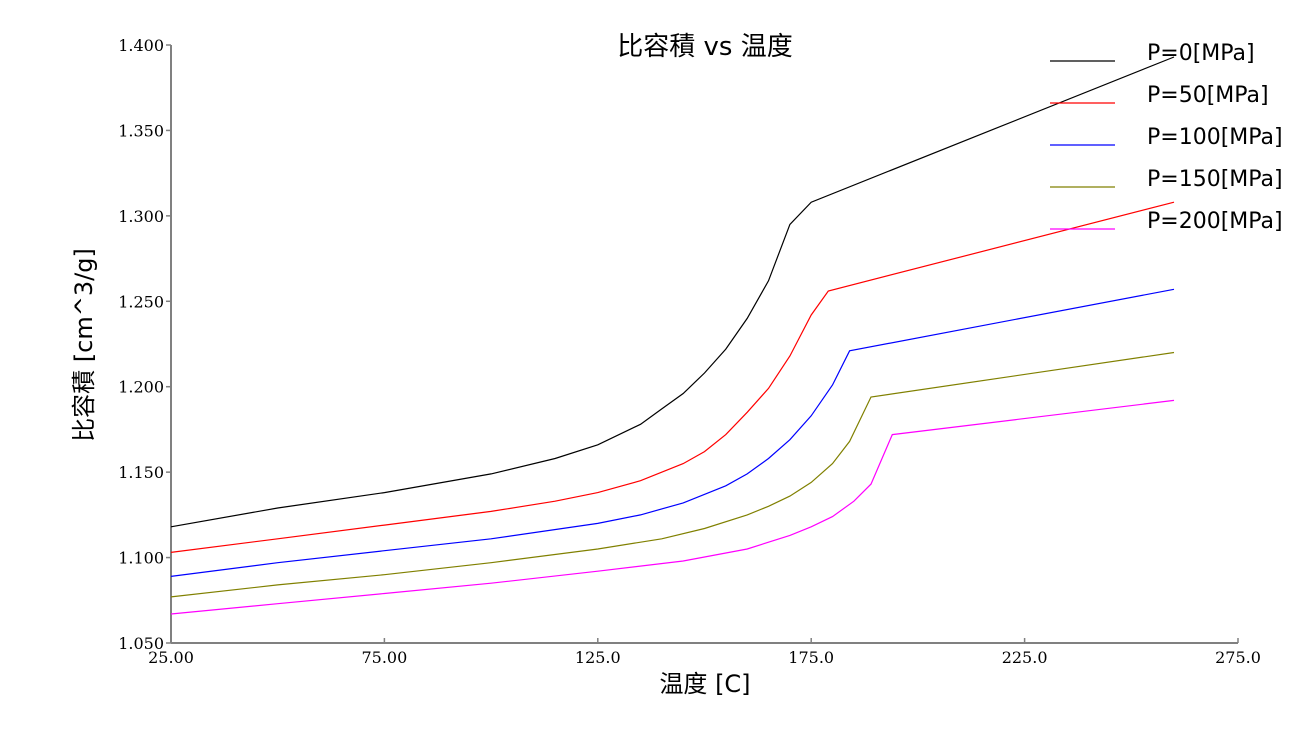 The height and width of the screenshot is (739, 1306). Describe the element at coordinates (1025, 657) in the screenshot. I see `x-tick-label: 225.0` at that location.